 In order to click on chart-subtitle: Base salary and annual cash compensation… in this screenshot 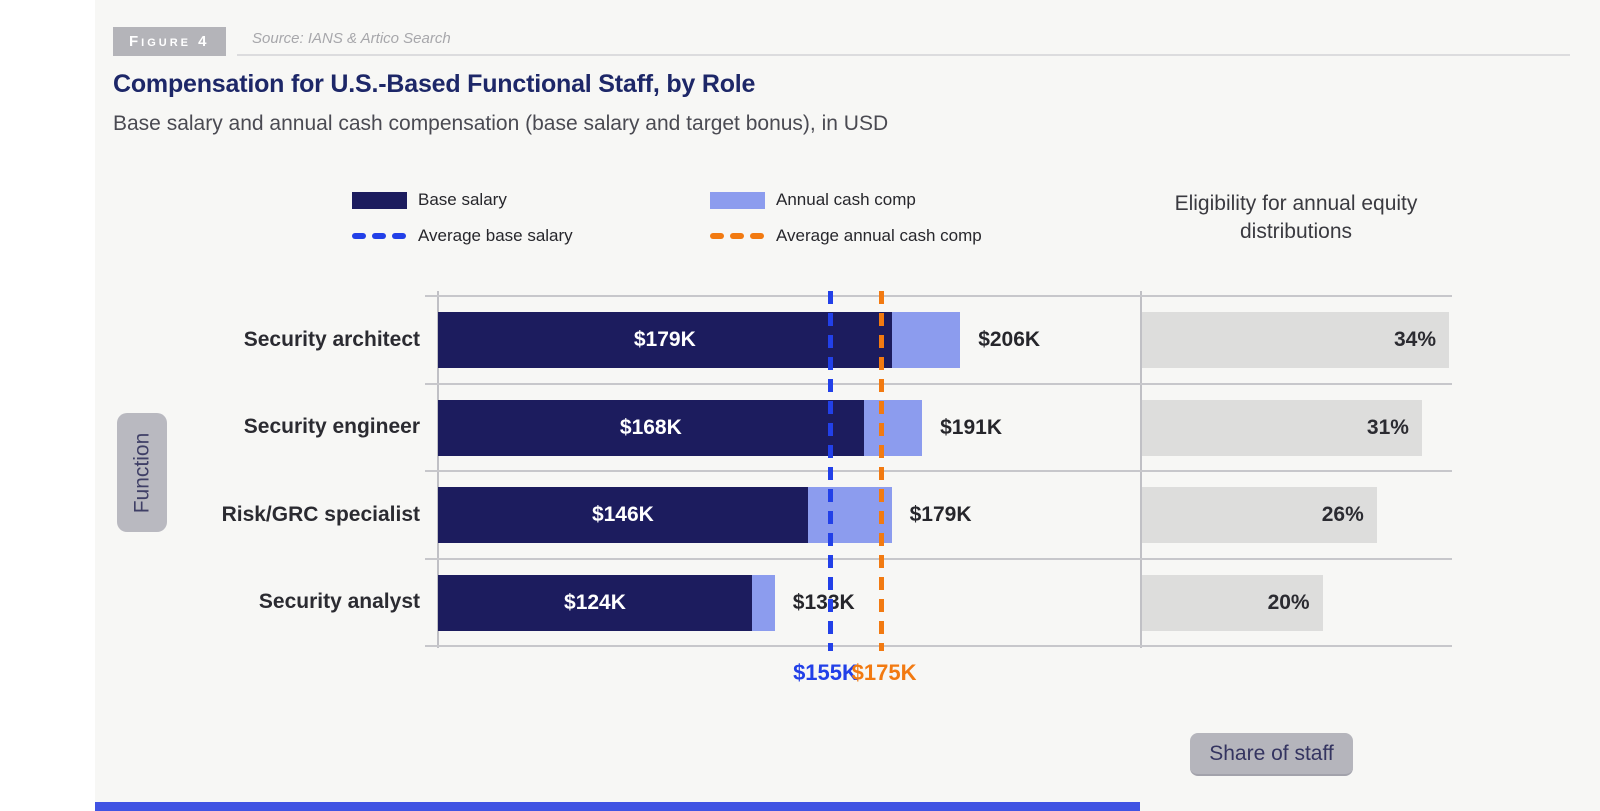, I will do `click(501, 123)`.